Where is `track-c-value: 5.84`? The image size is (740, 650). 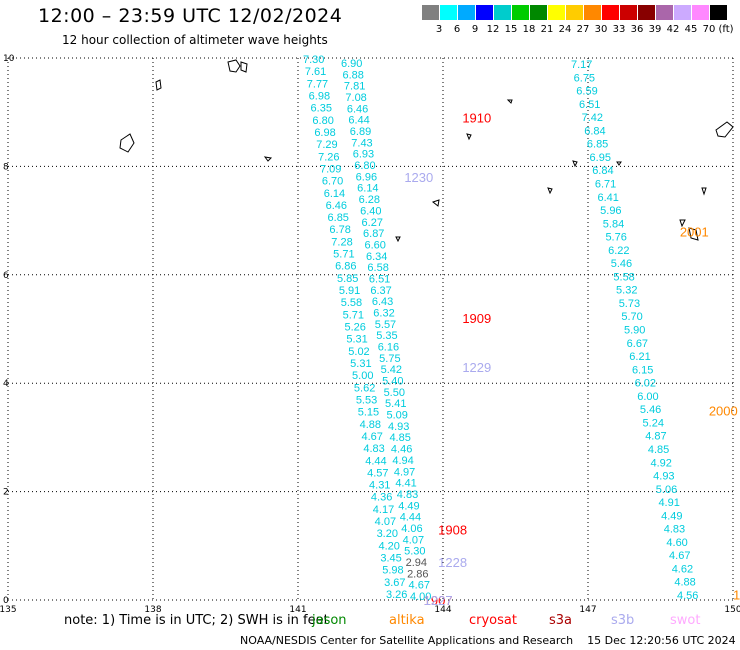
track-c-value: 5.84 is located at coordinates (613, 224).